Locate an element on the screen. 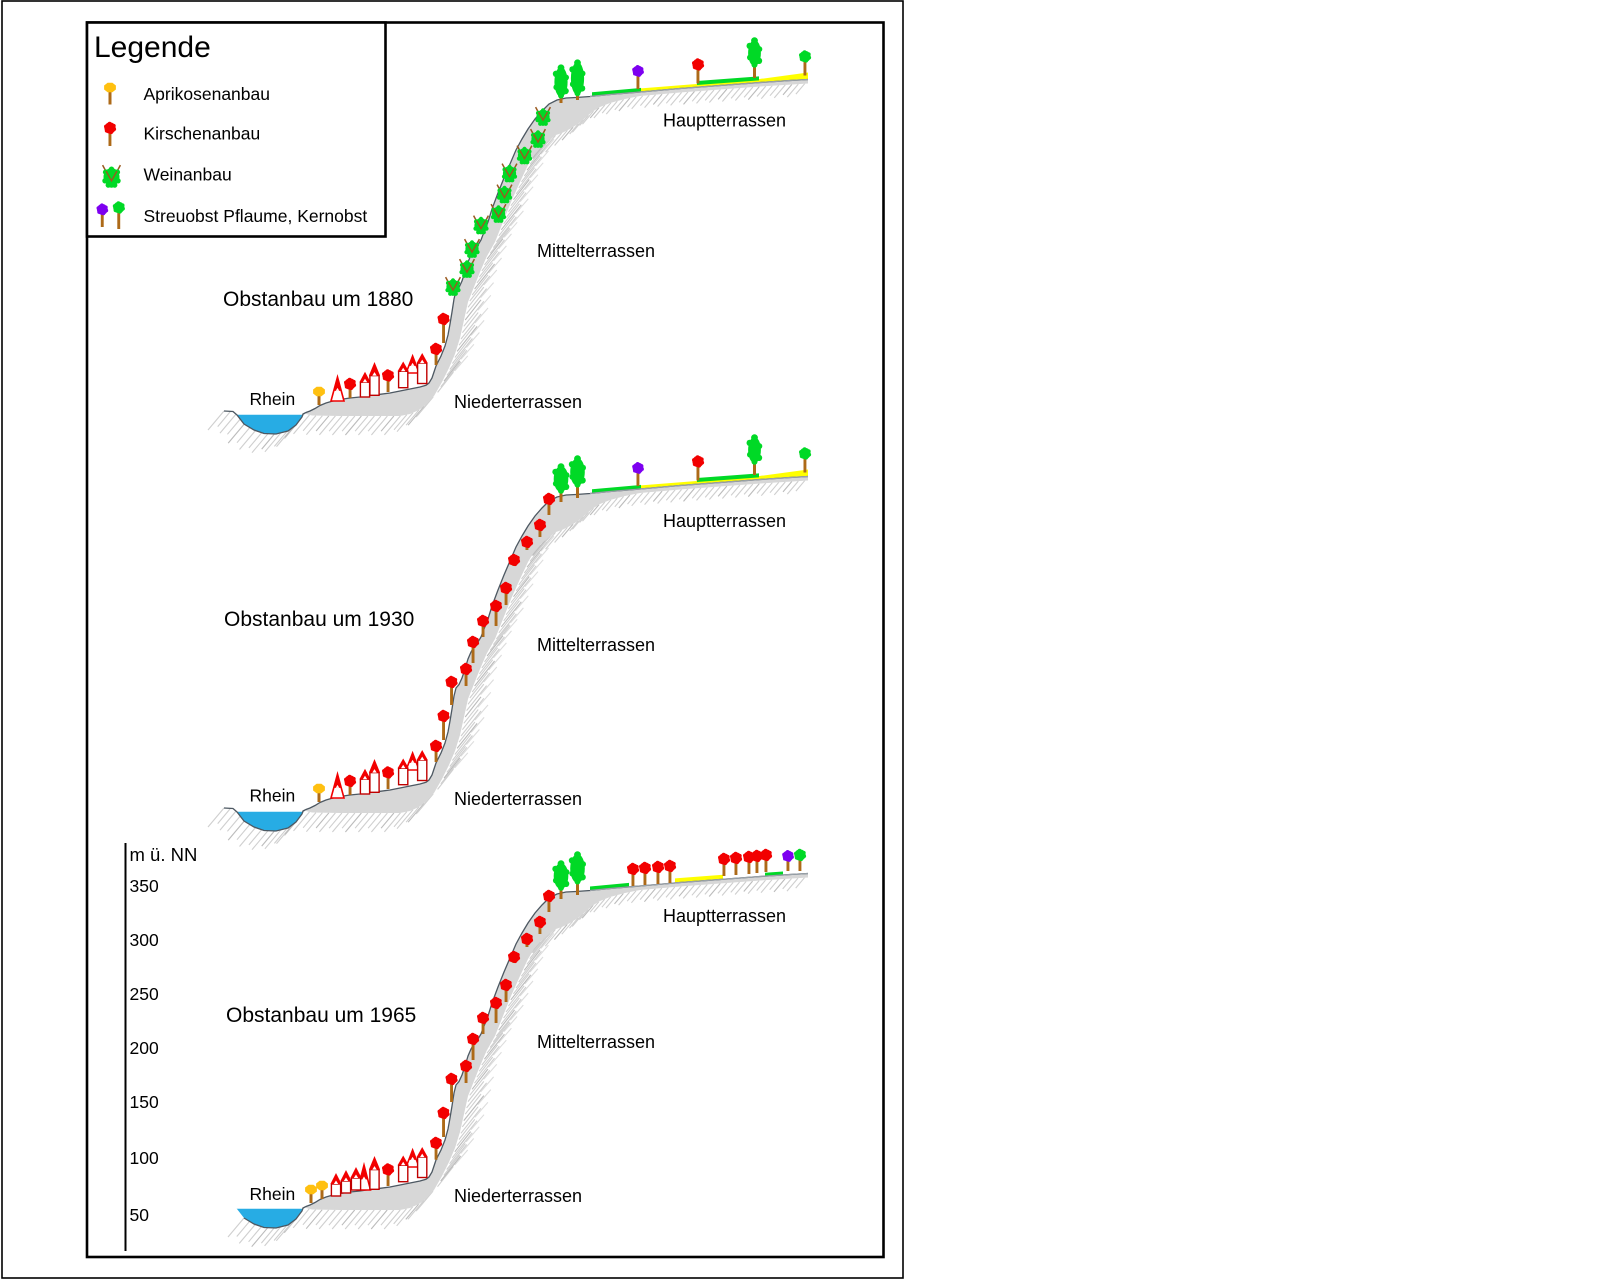 This screenshot has width=1600, height=1280. svg-text: Obstanbau um 1880 is located at coordinates (318, 299).